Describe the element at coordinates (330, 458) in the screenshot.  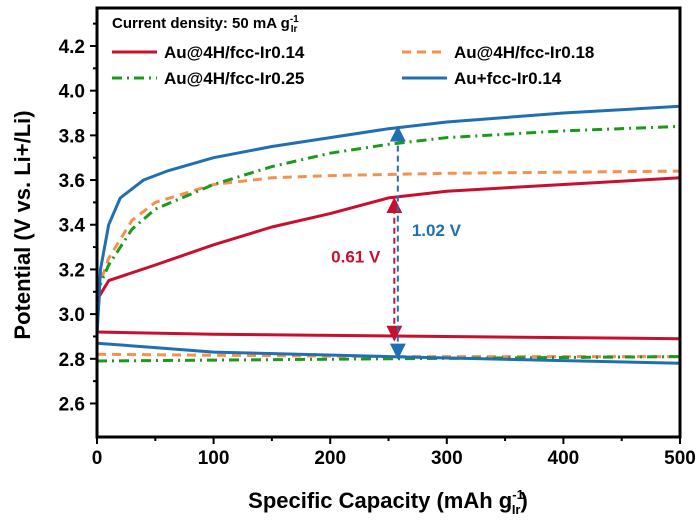
I see `x-tick-label: 200` at that location.